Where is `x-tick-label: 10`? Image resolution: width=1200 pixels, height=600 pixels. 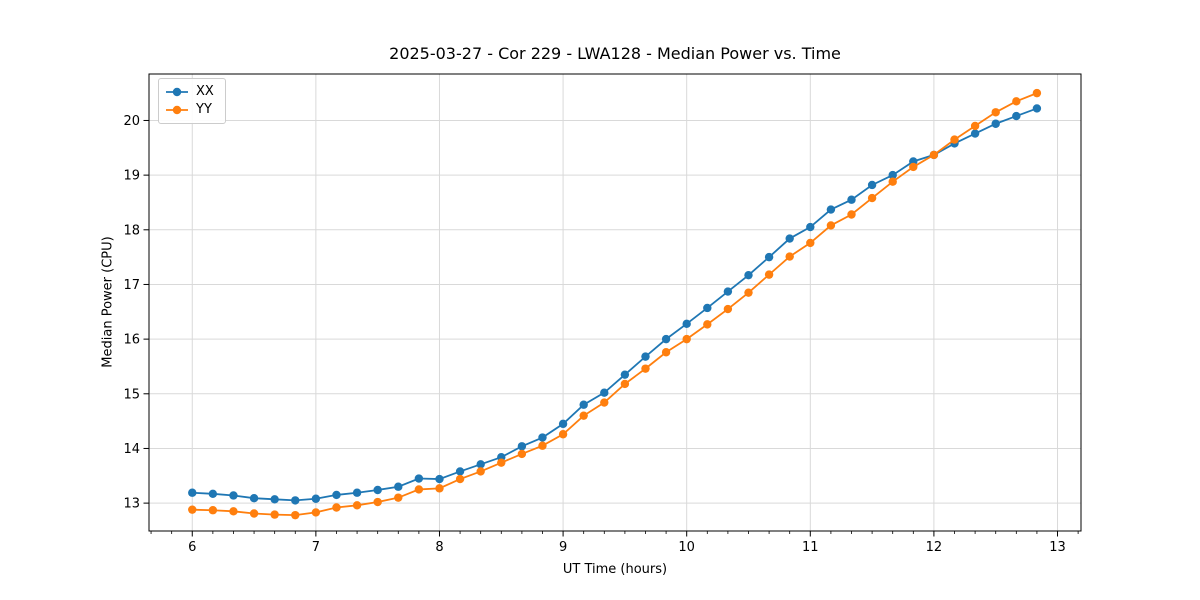
x-tick-label: 10 is located at coordinates (686, 547).